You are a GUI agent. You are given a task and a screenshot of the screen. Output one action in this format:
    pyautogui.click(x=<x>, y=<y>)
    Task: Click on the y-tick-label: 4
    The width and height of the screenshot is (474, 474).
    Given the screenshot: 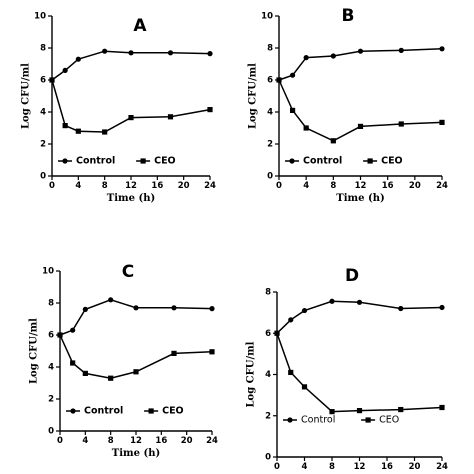 What is the action you would take?
    pyautogui.click(x=270, y=113)
    